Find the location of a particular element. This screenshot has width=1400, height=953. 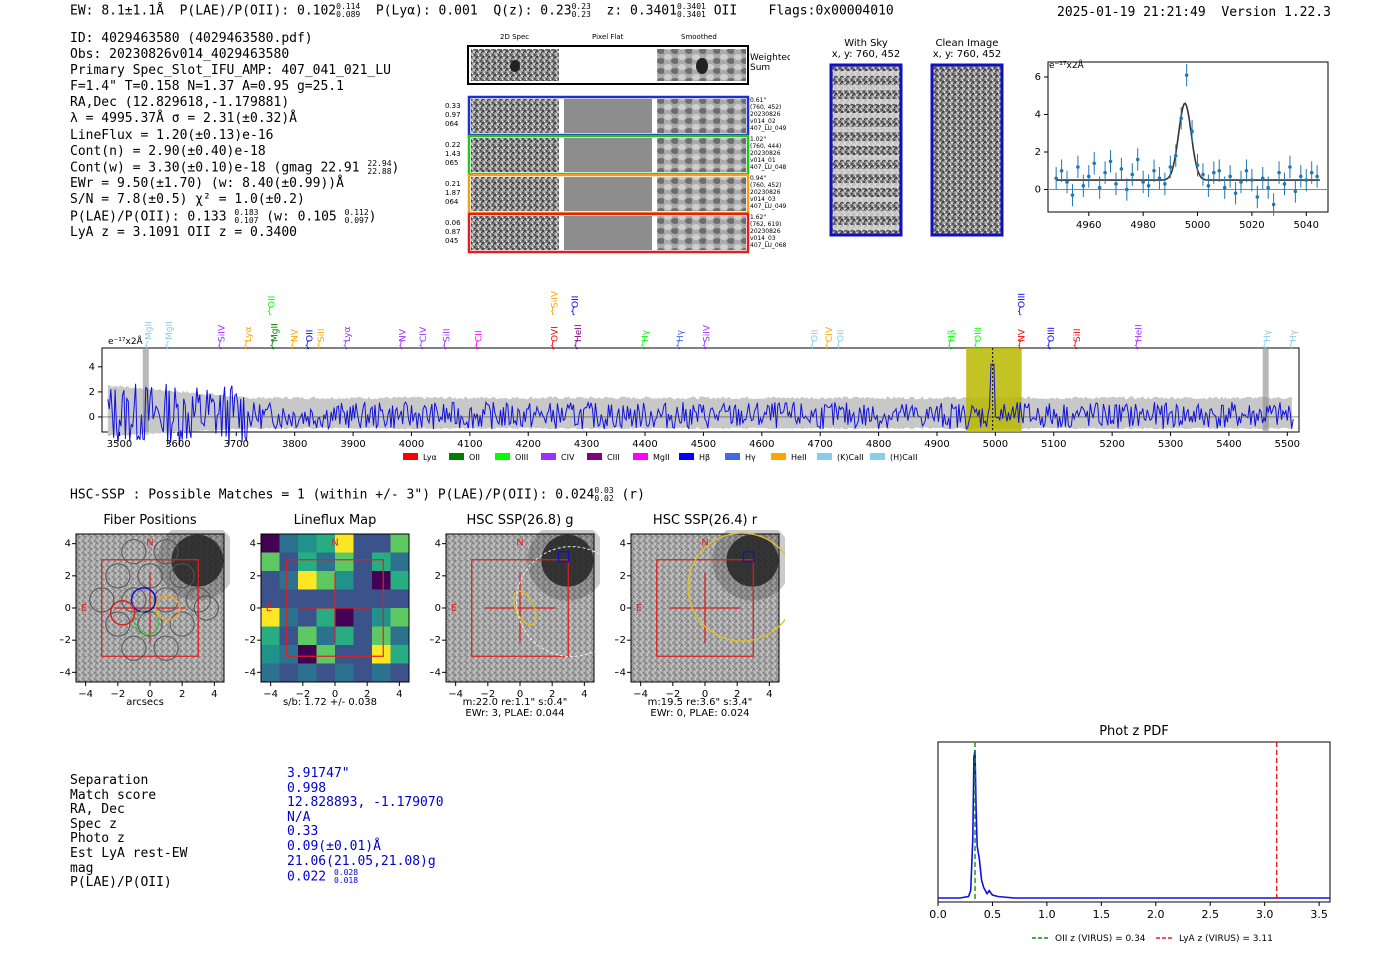

ew-value: 8.1±1.1Å is located at coordinates (132, 11).